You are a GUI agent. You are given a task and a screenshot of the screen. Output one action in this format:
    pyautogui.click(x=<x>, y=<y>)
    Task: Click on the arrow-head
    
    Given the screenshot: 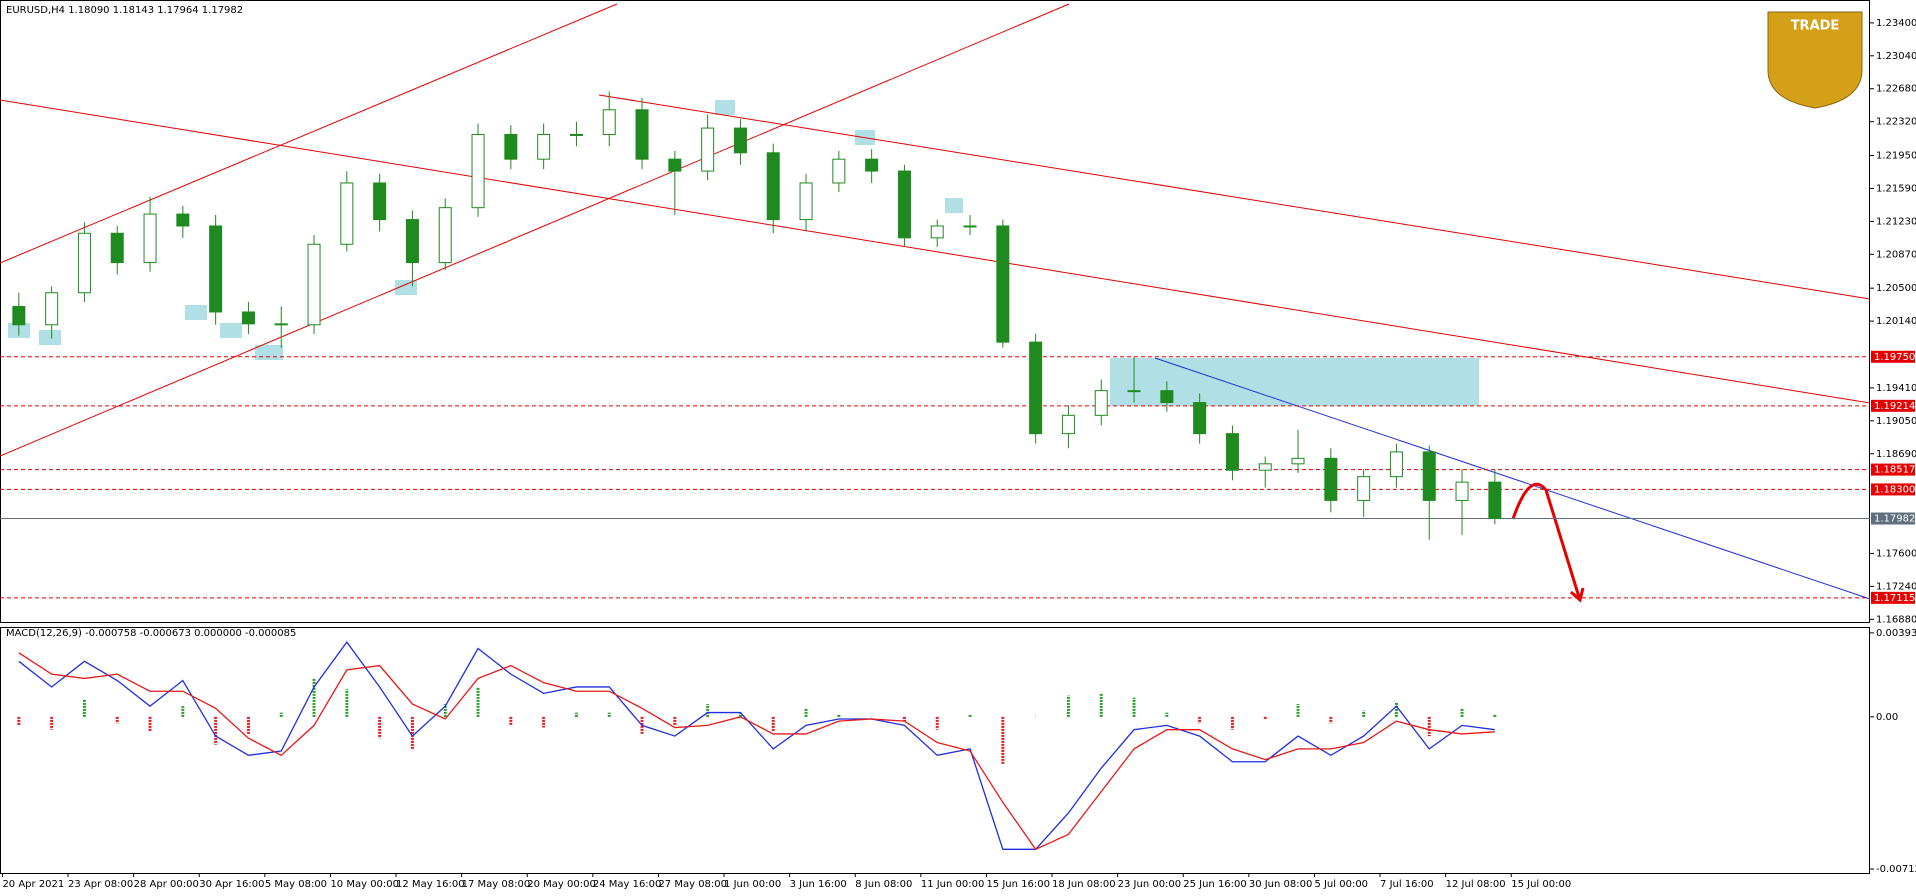 What is the action you would take?
    pyautogui.click(x=1577, y=595)
    